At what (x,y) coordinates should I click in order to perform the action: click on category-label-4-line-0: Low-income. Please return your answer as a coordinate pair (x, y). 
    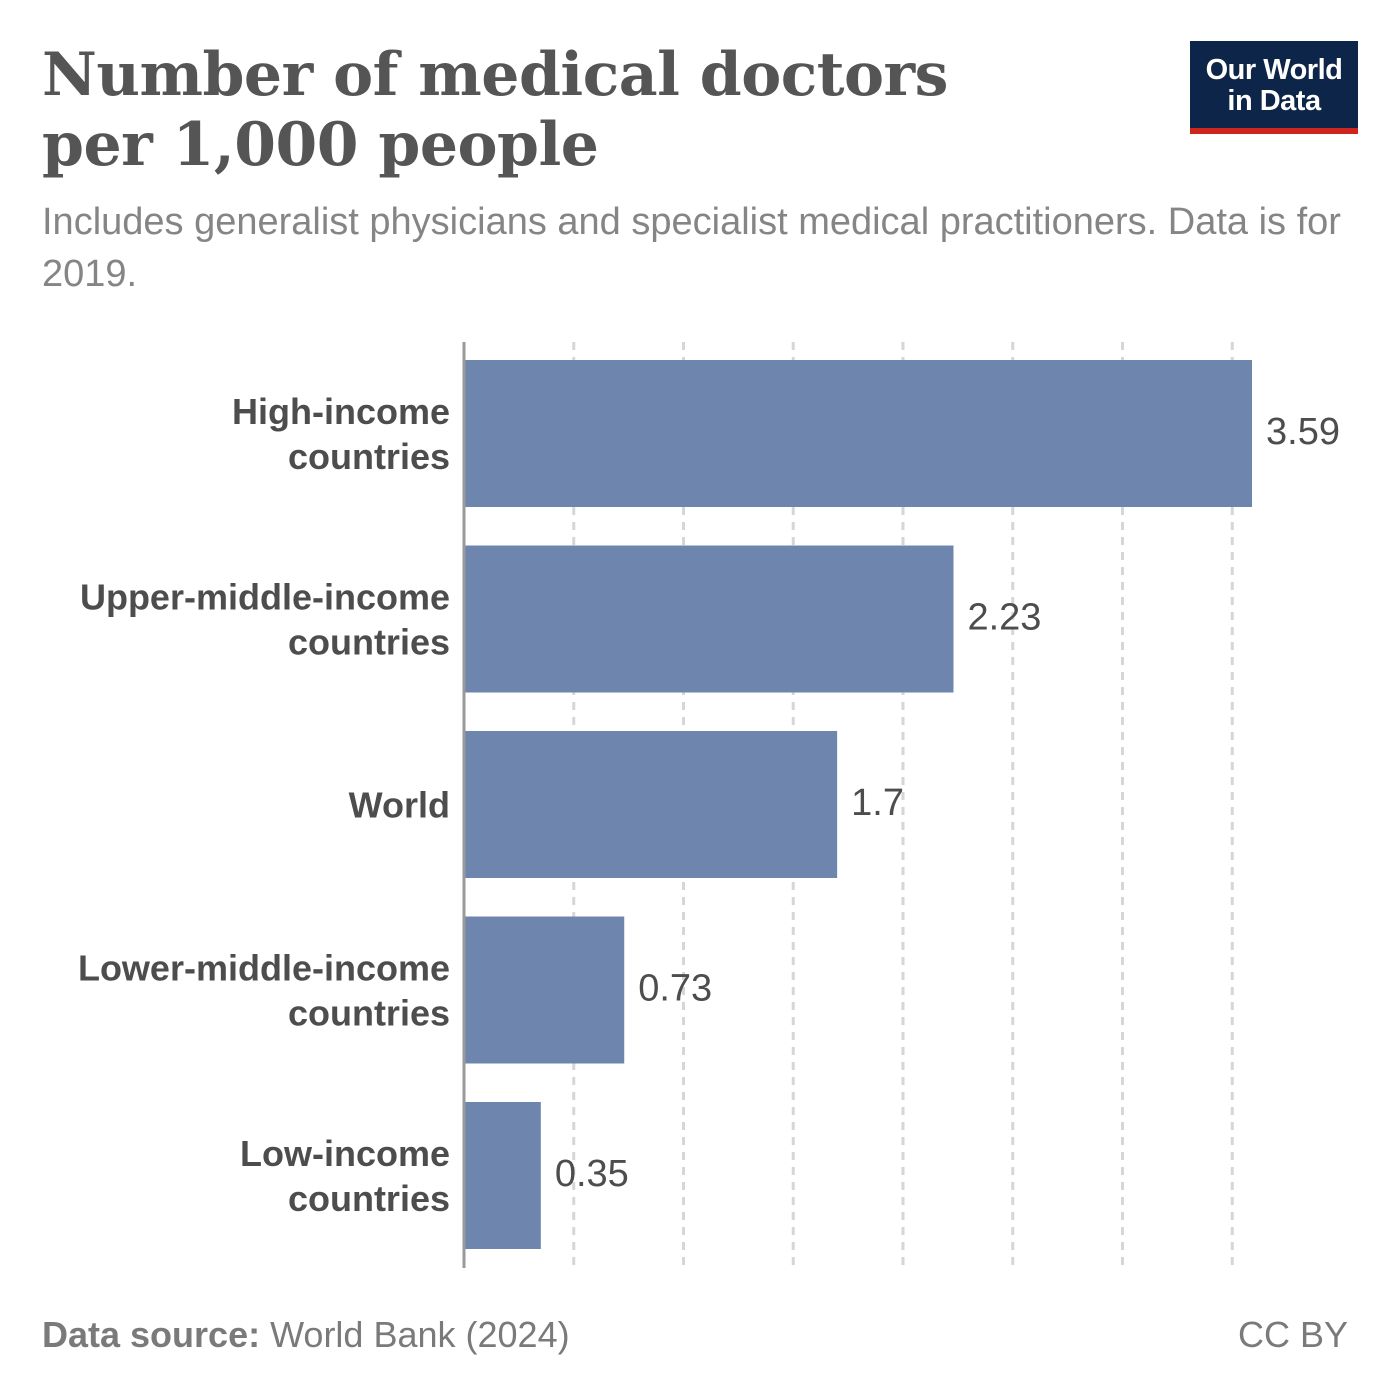
    Looking at the image, I should click on (345, 1153).